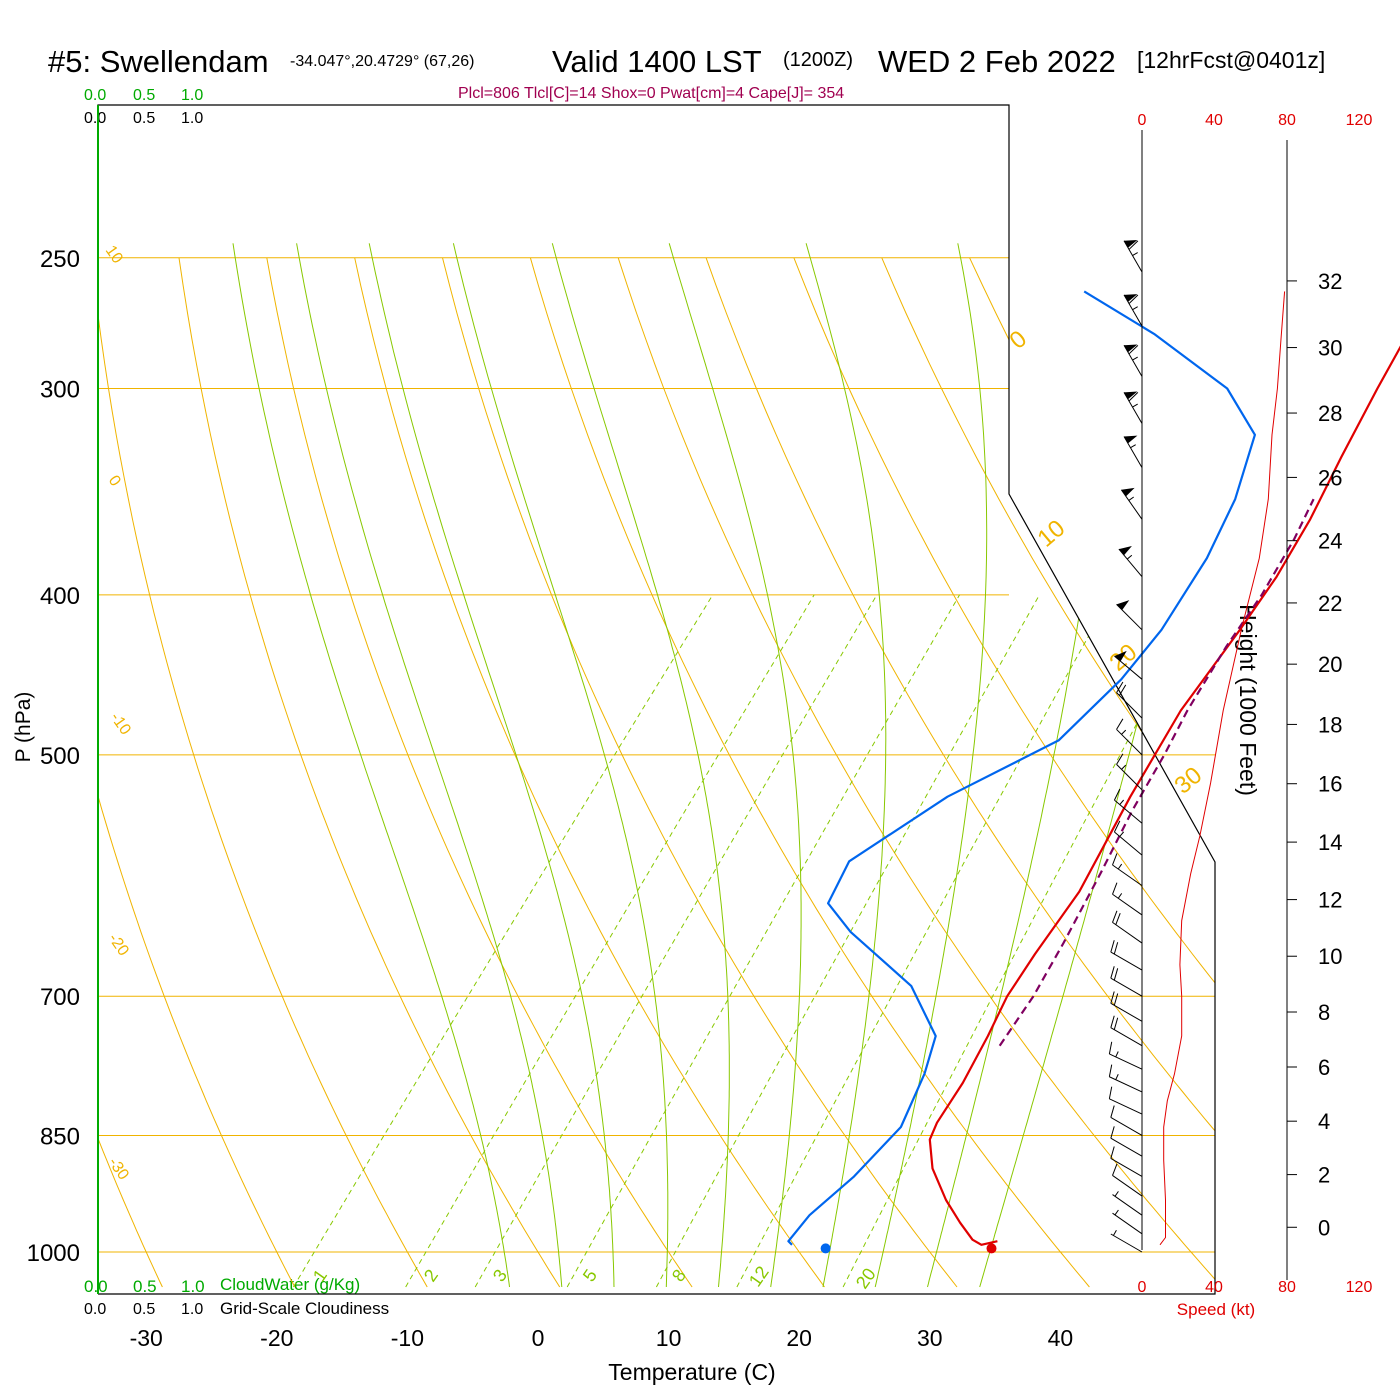 Image resolution: width=1400 pixels, height=1400 pixels. Describe the element at coordinates (96, 1286) in the screenshot. I see `cloud-bottom-green-0: 0.0` at that location.